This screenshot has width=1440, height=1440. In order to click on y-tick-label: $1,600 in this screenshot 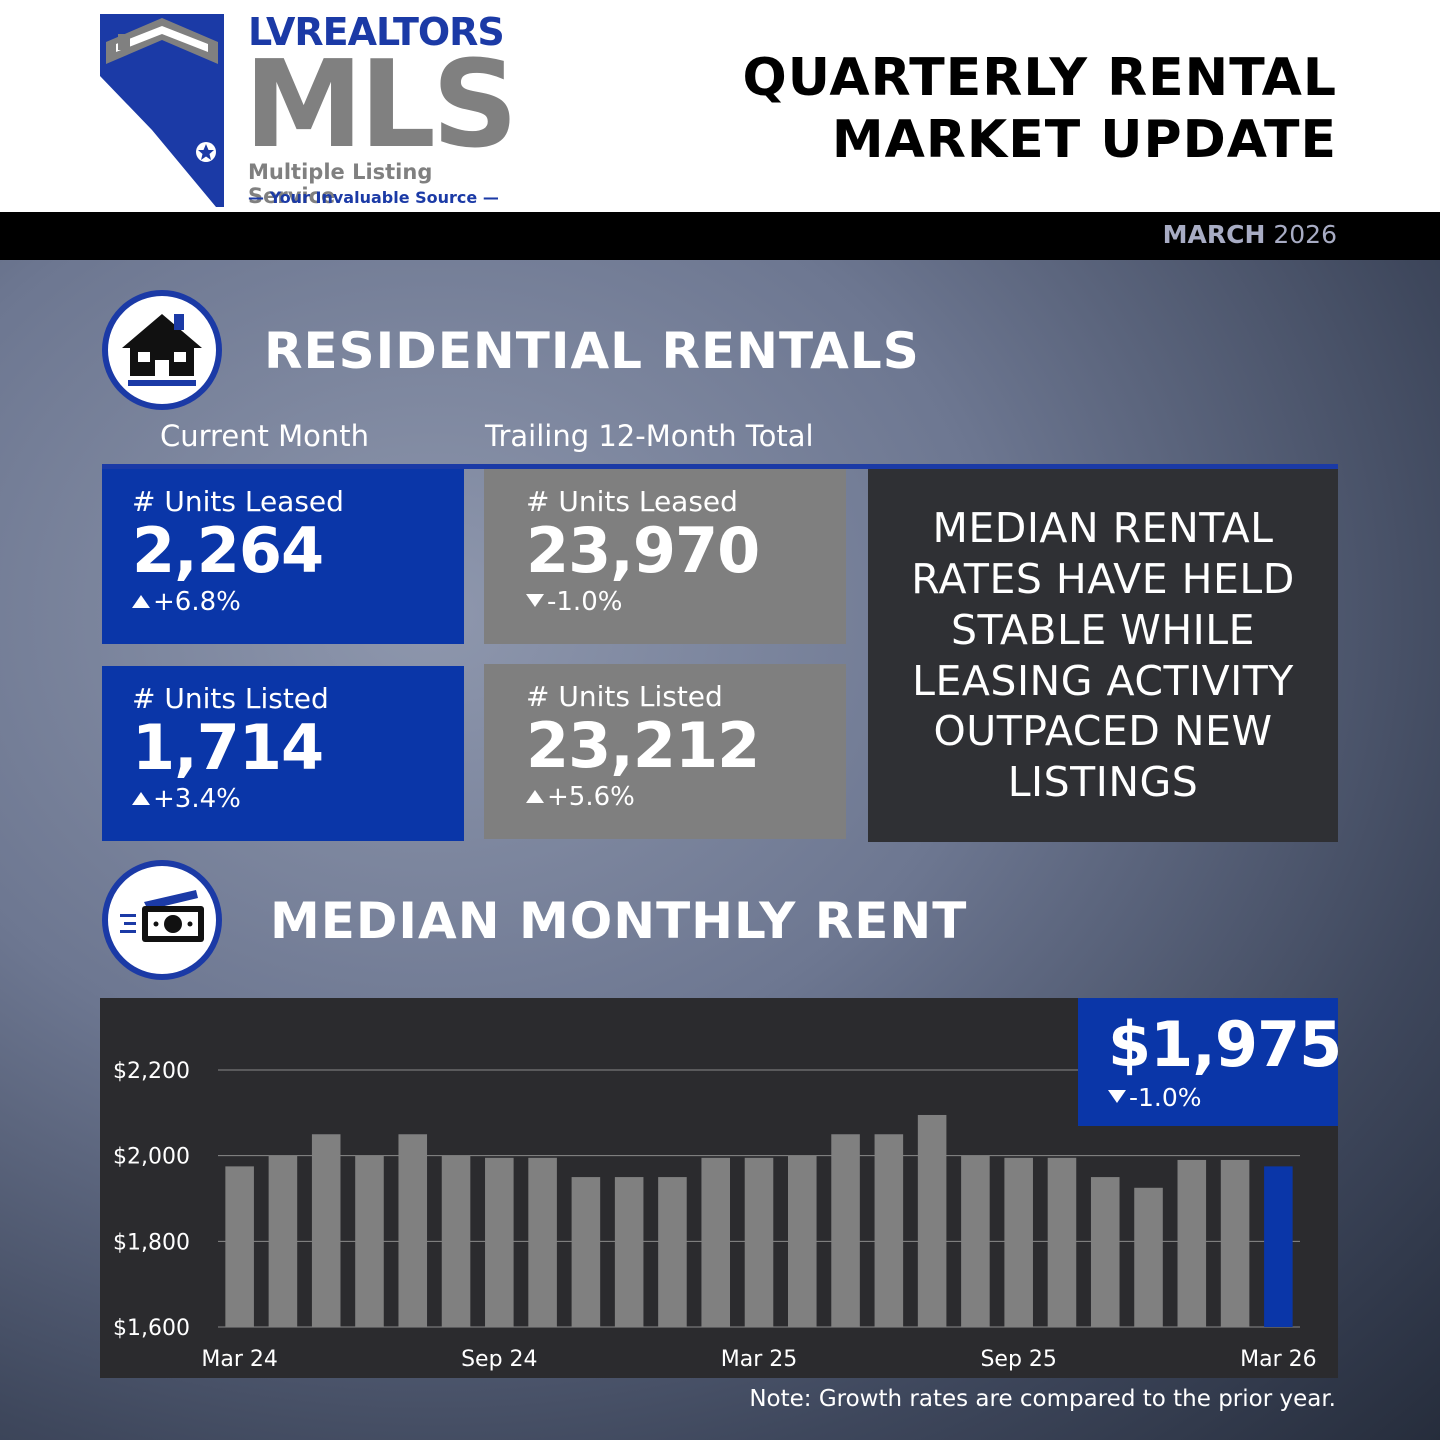, I will do `click(151, 1328)`.